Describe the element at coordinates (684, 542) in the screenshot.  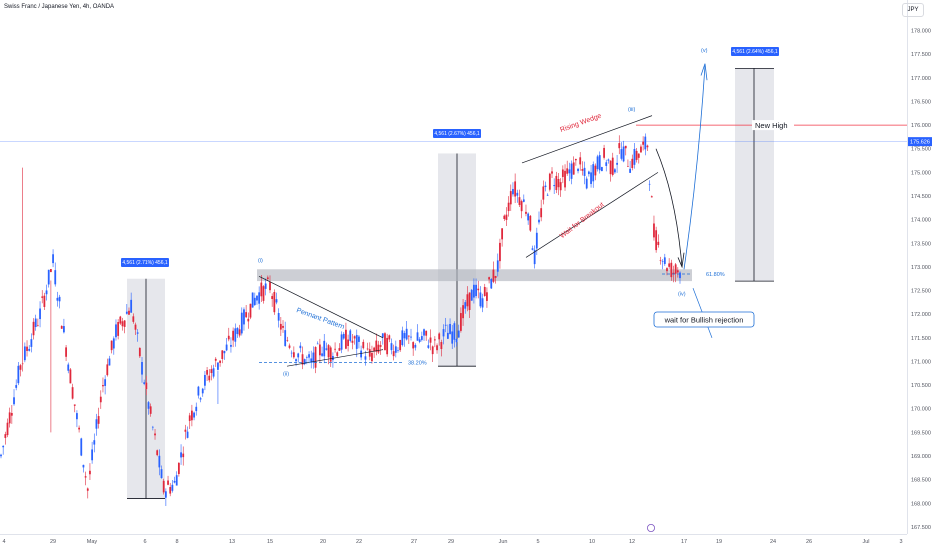
I see `time-tick-label: 17` at that location.